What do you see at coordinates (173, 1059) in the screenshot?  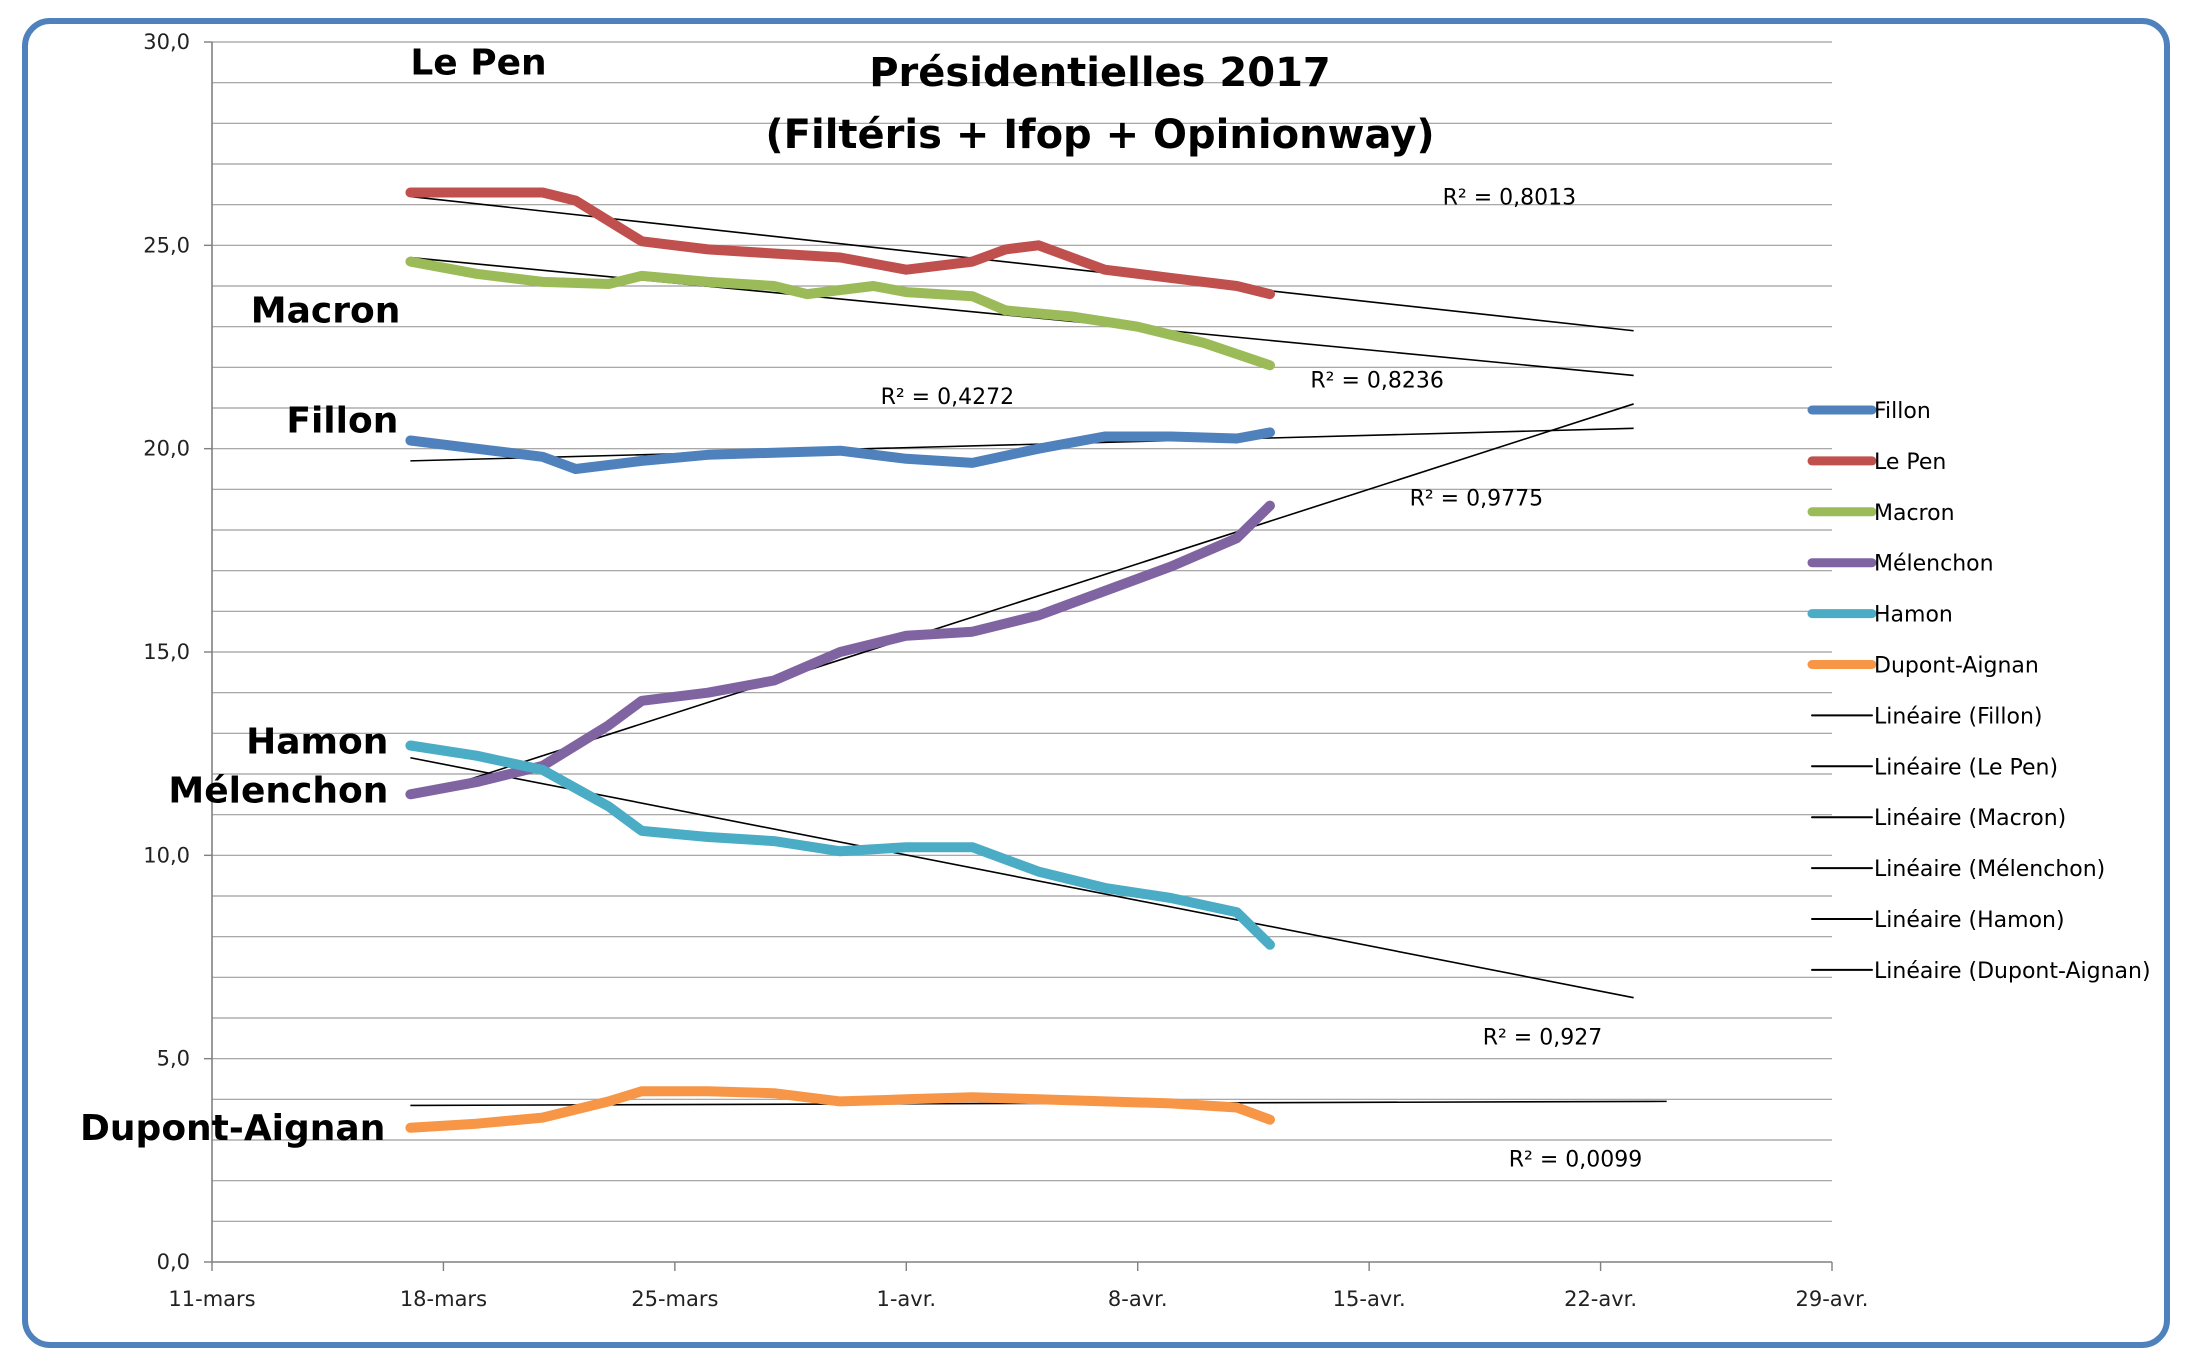 I see `y-tick-label: 5,0` at bounding box center [173, 1059].